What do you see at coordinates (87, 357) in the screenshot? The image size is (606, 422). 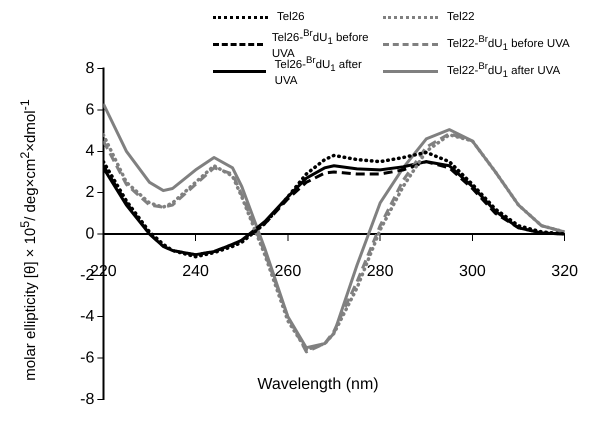 I see `y-tick-label: -6` at bounding box center [87, 357].